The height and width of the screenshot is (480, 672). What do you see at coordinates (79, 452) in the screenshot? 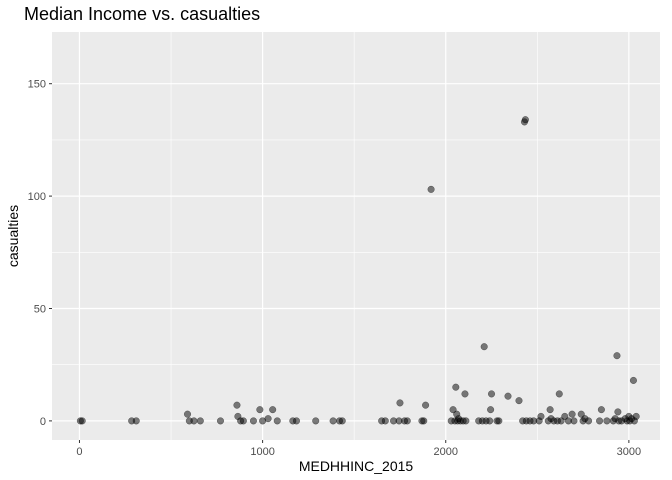
I see `x-tick-label: 0` at bounding box center [79, 452].